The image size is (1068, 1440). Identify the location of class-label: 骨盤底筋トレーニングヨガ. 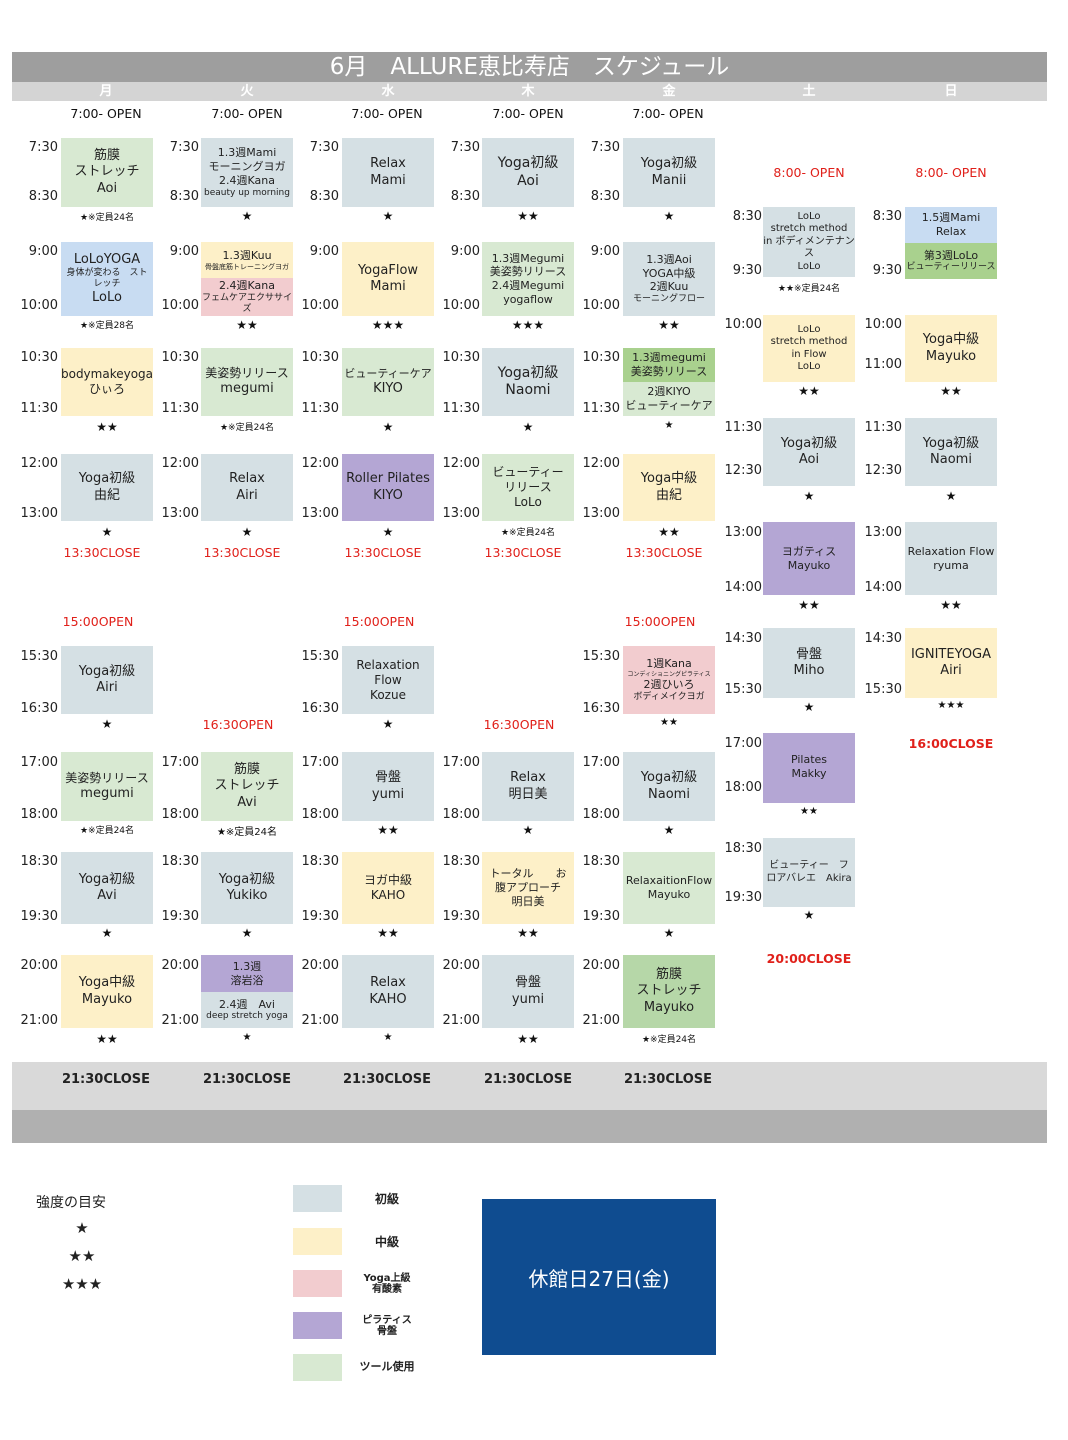
(247, 266).